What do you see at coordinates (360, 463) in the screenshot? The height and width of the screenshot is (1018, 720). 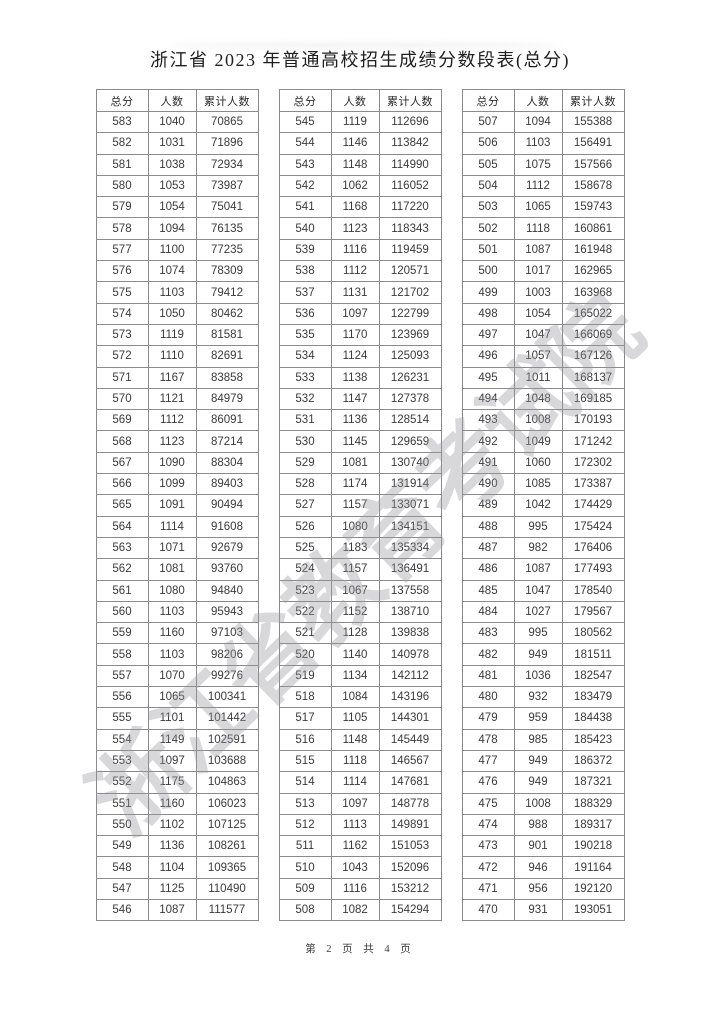 I see `table-row: 529 1081 130740` at bounding box center [360, 463].